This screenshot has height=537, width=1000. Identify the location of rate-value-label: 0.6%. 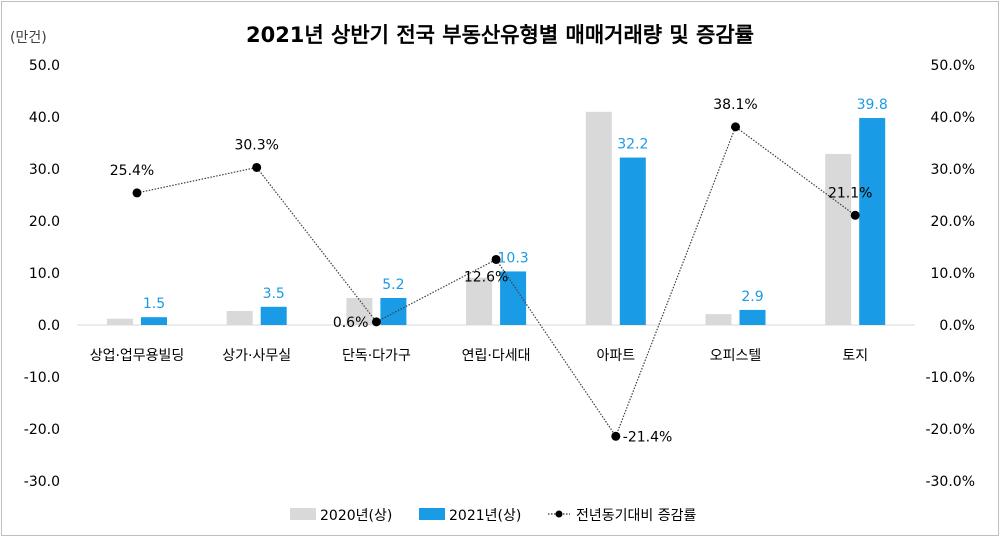
(351, 323).